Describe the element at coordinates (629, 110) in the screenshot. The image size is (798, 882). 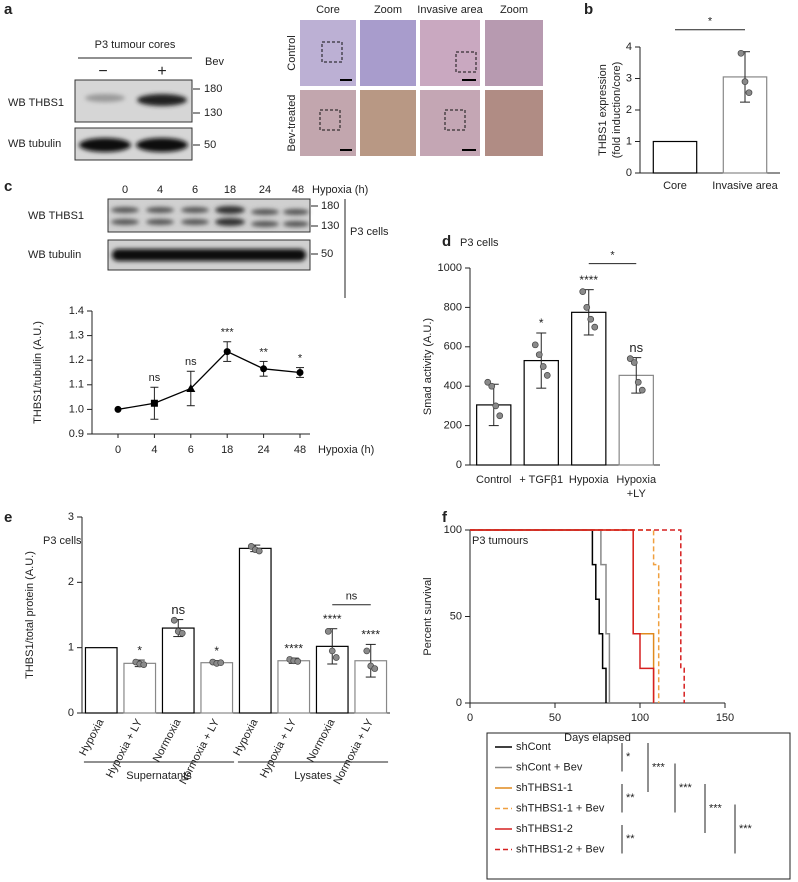
I see `y-tick-label: 2` at that location.